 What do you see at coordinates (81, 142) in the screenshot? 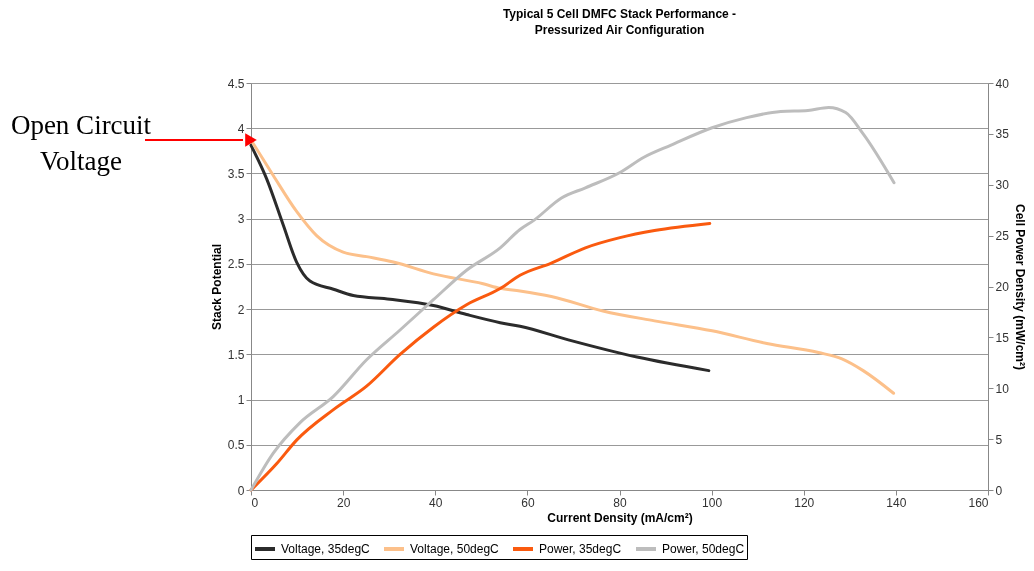
I see `annotation: Open Circuit Voltage` at bounding box center [81, 142].